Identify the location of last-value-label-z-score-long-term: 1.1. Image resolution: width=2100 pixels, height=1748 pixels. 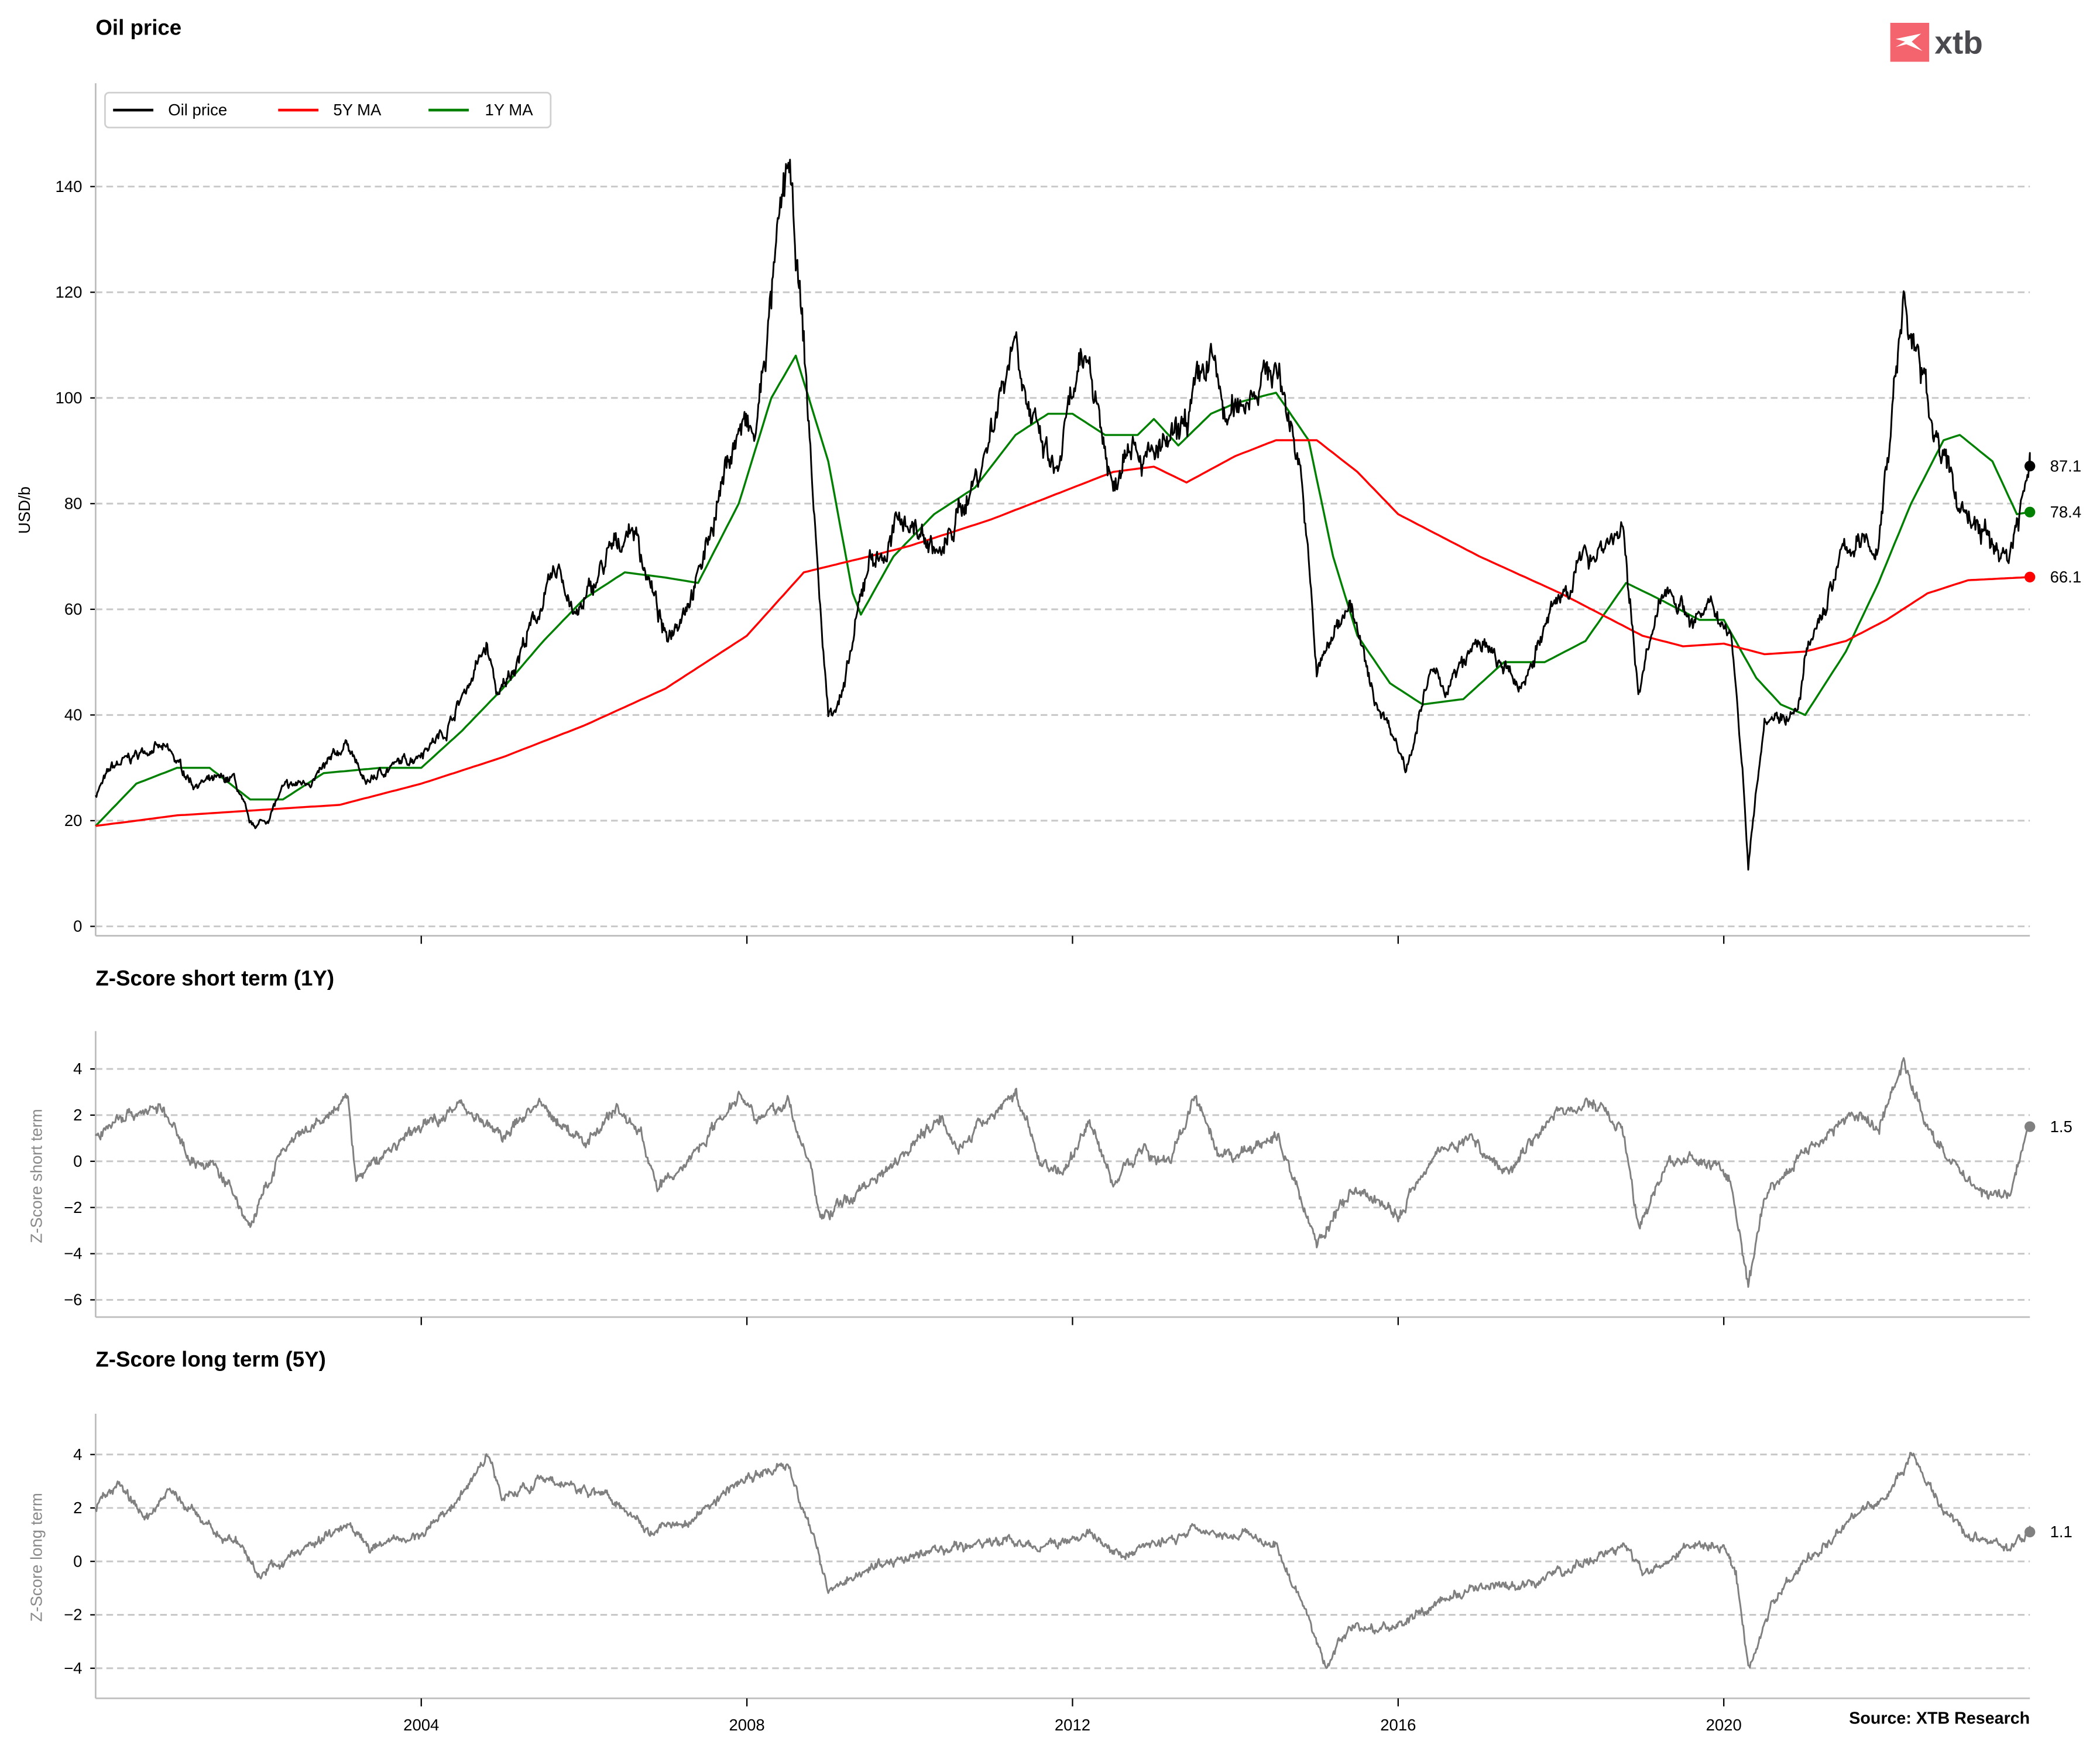
(2061, 1532).